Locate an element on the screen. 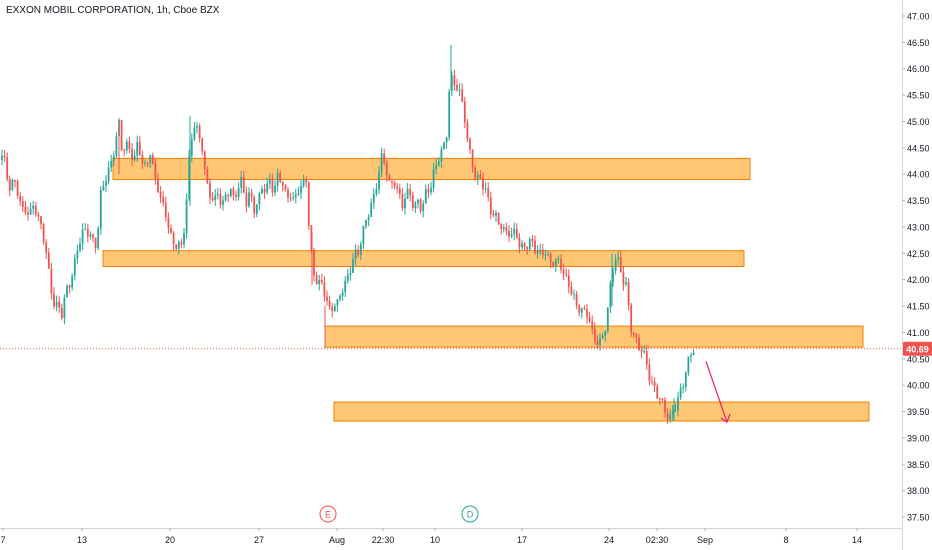  y-tick-label: 42.50 is located at coordinates (918, 254).